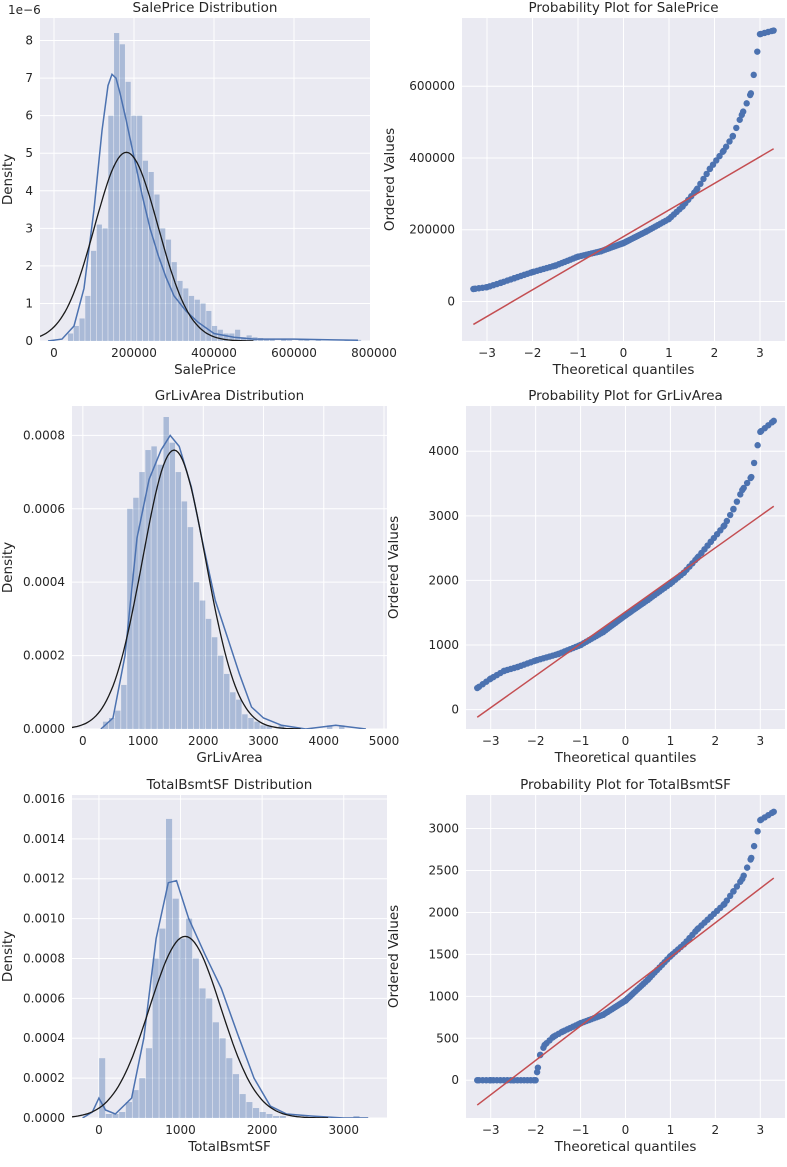  What do you see at coordinates (447, 1038) in the screenshot?
I see `y-tick-label: 500` at bounding box center [447, 1038].